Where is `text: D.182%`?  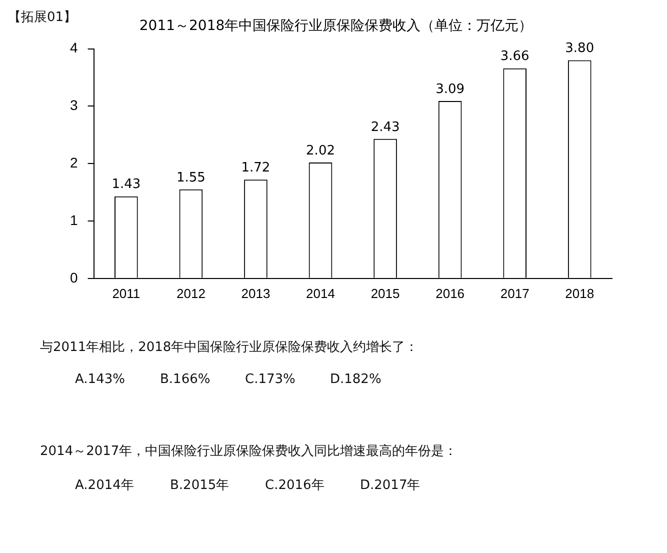
text: D.182% is located at coordinates (356, 379).